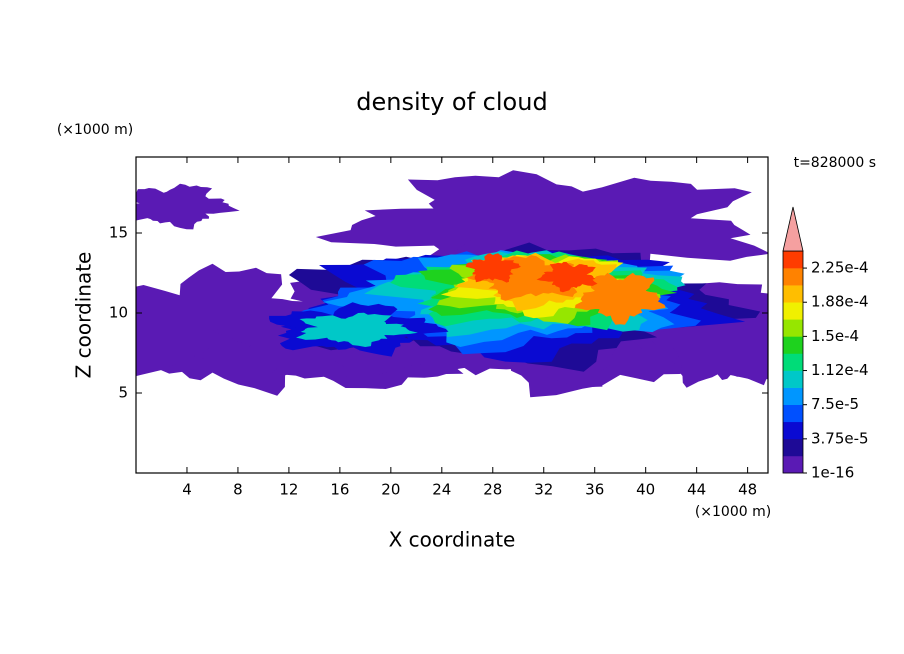  Describe the element at coordinates (832, 473) in the screenshot. I see `colorbar-tick-label: 1e-16` at that location.